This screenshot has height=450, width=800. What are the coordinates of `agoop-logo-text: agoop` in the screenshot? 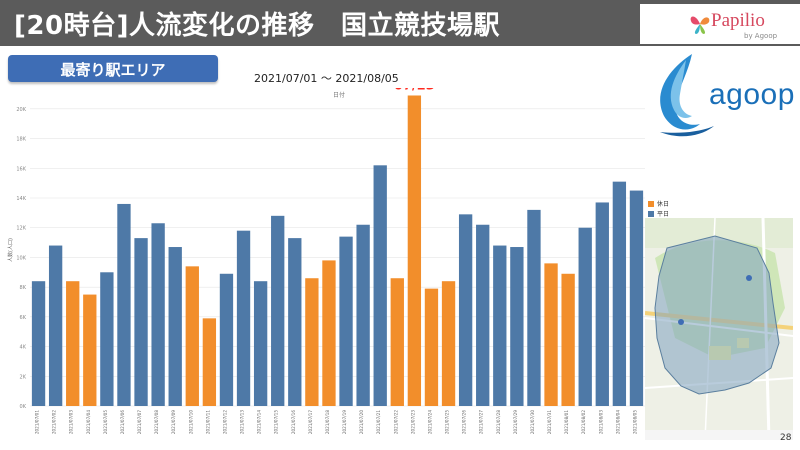 It's located at (752, 94).